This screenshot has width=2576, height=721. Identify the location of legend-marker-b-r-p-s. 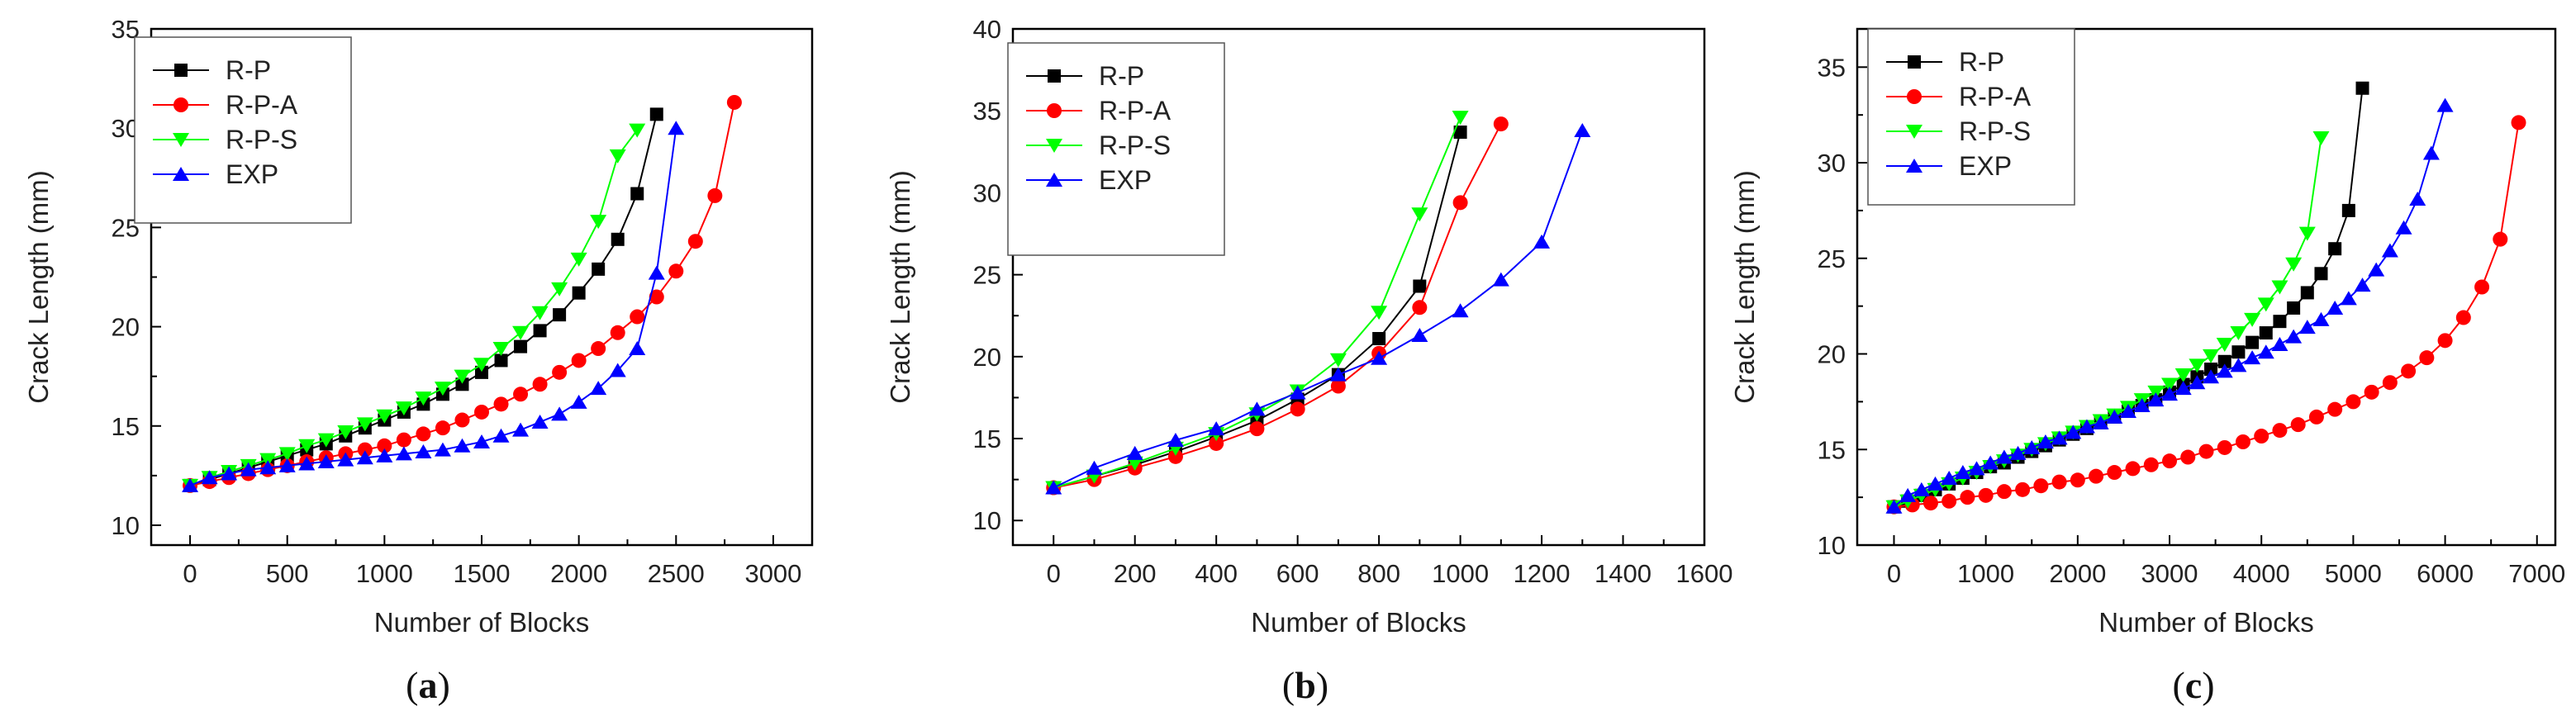
(1054, 146).